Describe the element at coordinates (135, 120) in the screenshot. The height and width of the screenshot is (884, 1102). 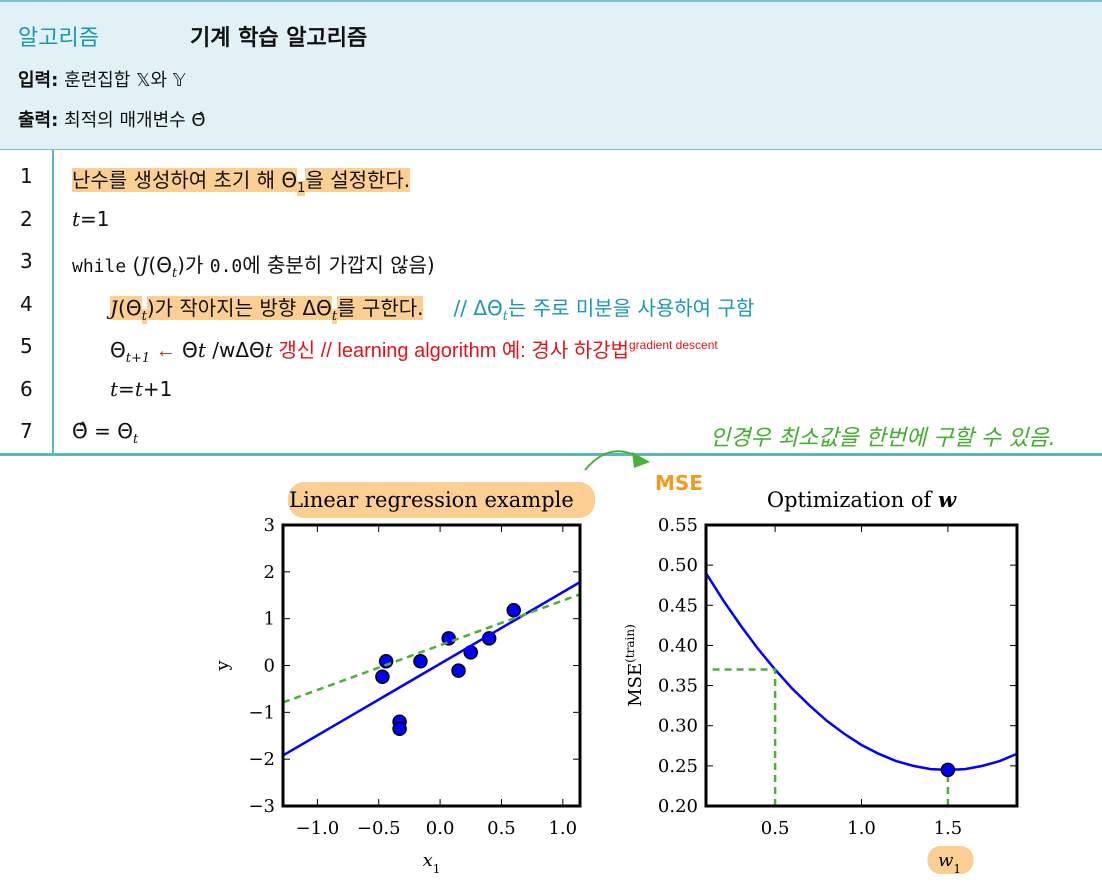
I see `output-text: 최적의 매개변수 Θ̂` at that location.